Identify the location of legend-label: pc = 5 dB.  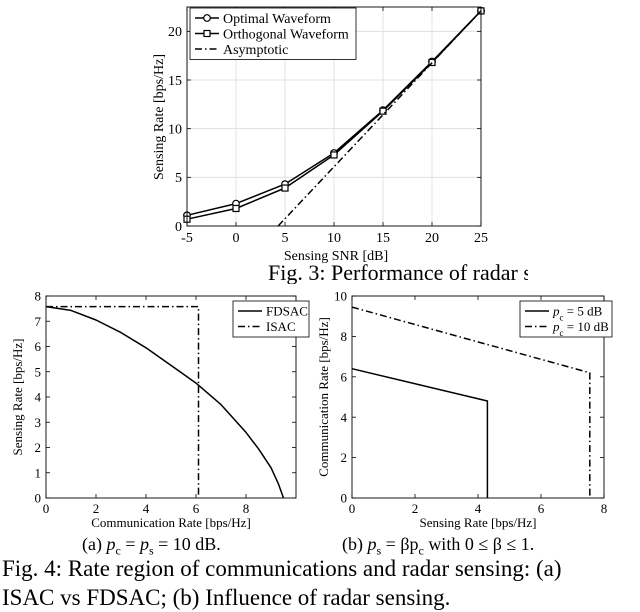
(577, 313).